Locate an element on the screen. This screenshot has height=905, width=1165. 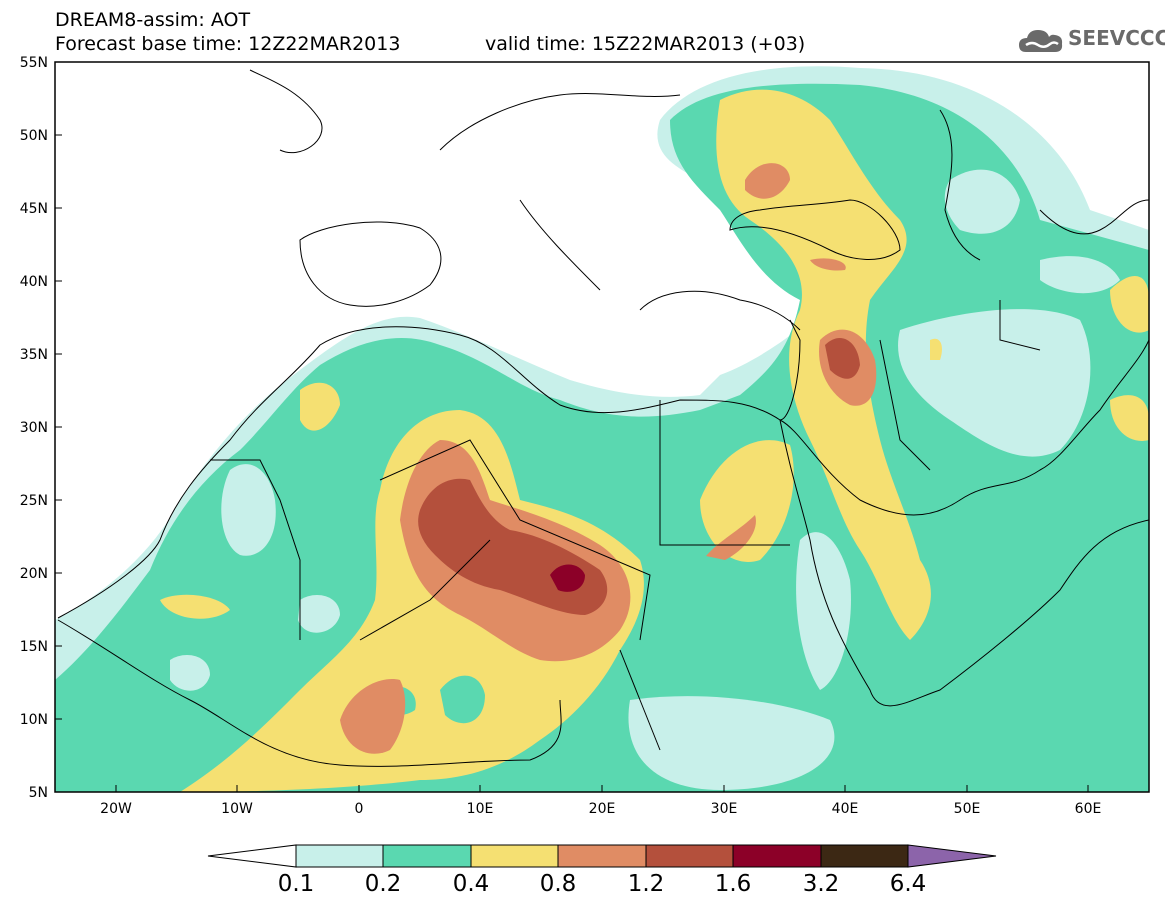
colorbar-label-1-6: 1.6 is located at coordinates (733, 884).